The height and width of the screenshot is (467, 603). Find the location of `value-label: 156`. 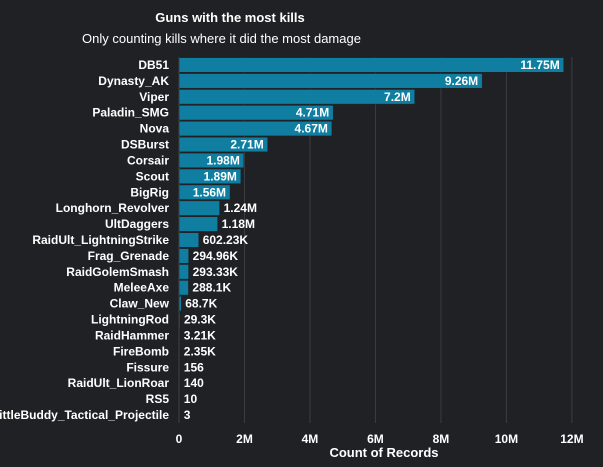

value-label: 156 is located at coordinates (194, 367).